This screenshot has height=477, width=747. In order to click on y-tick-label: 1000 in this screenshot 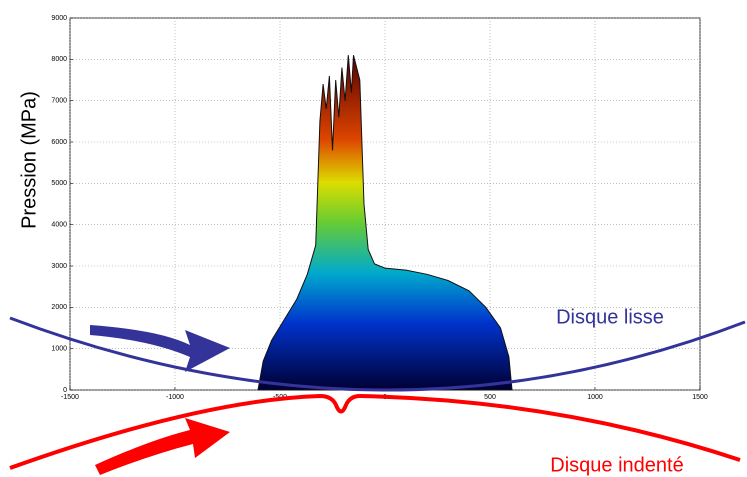, I will do `click(59, 349)`.